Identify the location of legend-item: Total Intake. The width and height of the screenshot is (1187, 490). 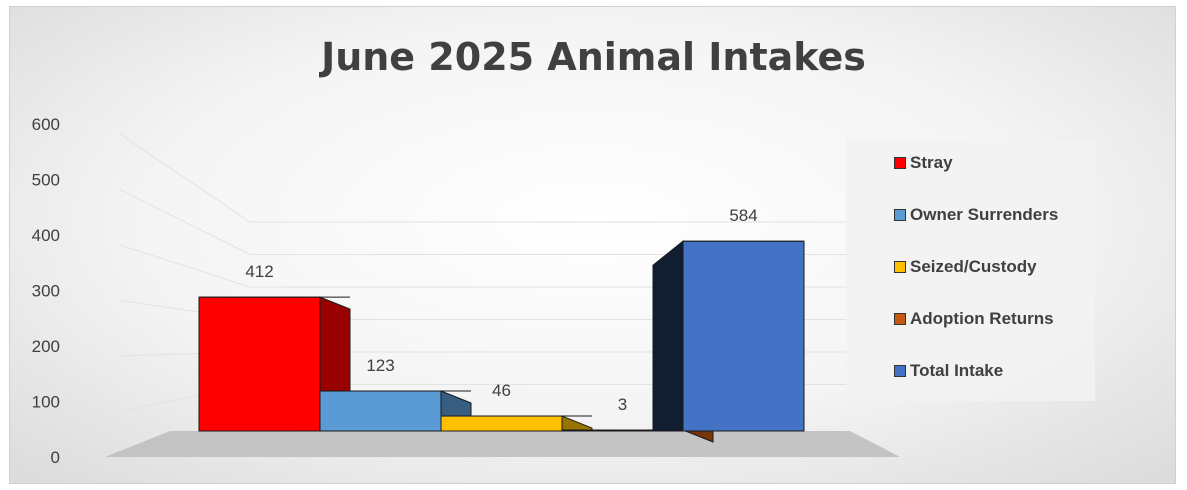
(948, 371).